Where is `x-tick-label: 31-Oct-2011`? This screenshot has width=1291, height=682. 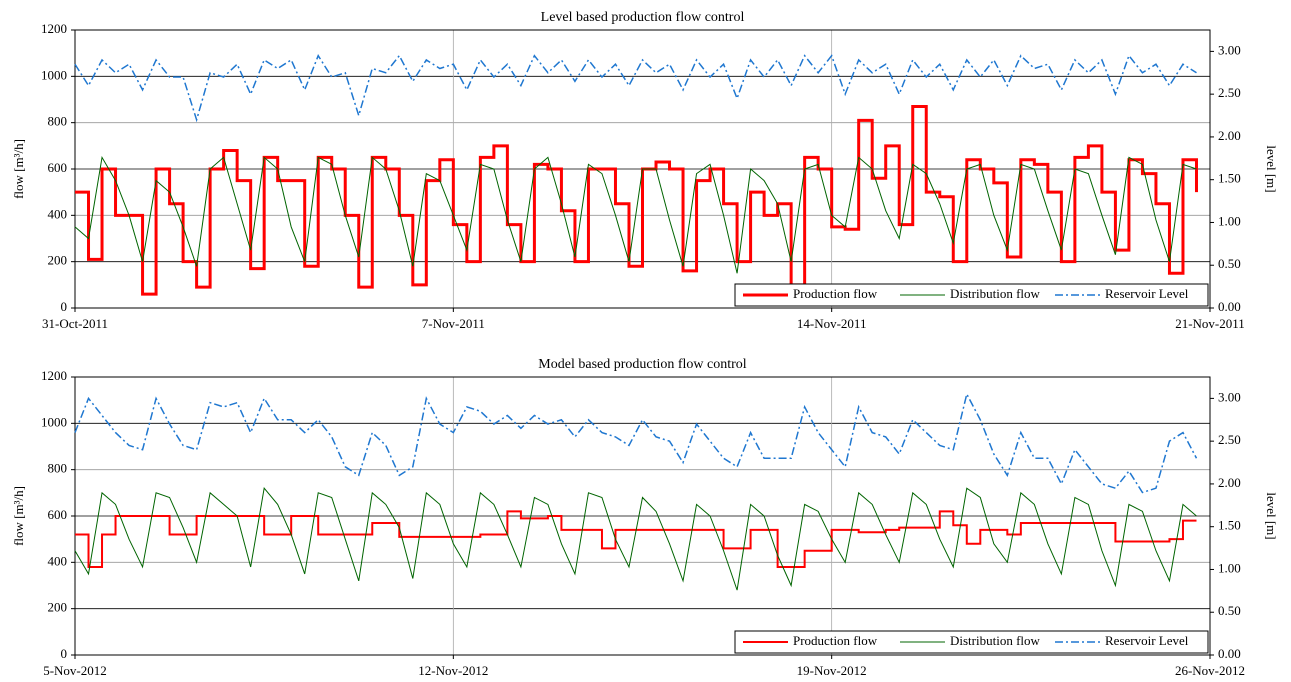
x-tick-label: 31-Oct-2011 is located at coordinates (75, 323).